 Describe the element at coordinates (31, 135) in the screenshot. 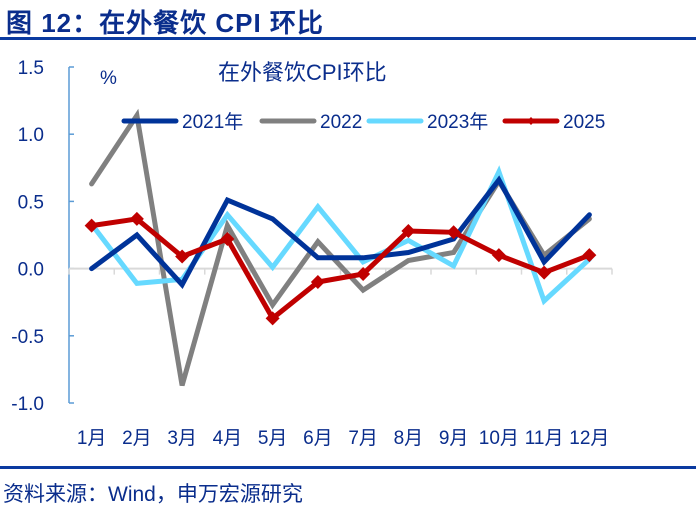

I see `y-tick-label: 1.0` at that location.